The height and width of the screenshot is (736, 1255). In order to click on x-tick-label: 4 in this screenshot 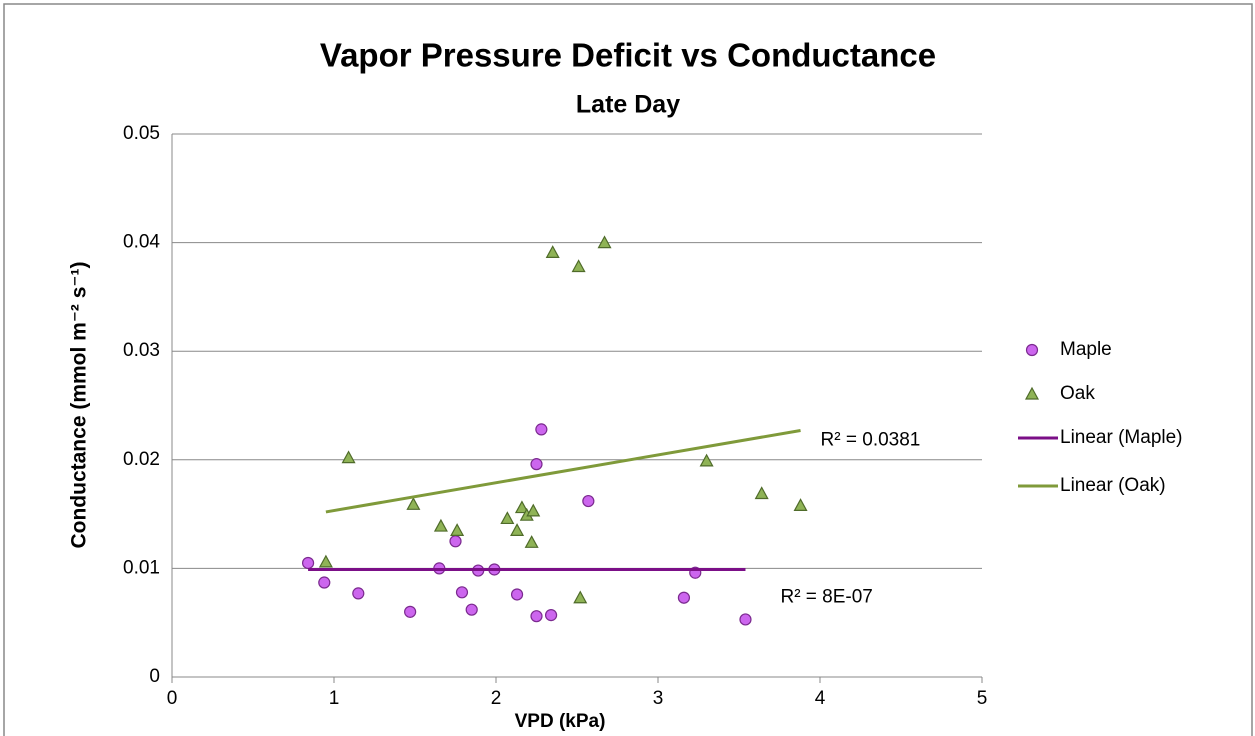, I will do `click(820, 698)`.